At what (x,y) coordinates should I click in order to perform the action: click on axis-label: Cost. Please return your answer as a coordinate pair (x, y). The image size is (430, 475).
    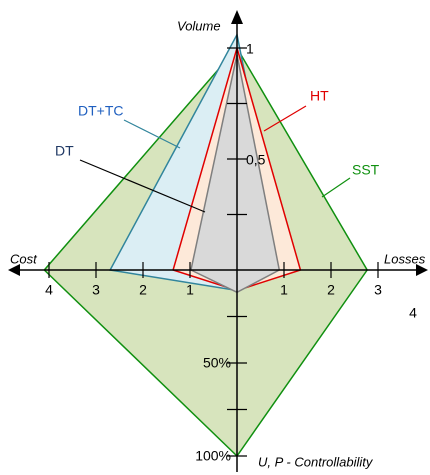
    Looking at the image, I should click on (24, 258).